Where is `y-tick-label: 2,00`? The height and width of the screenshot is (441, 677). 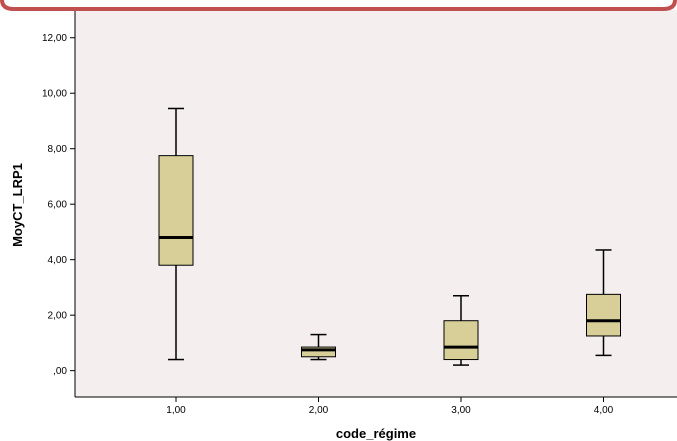 y-tick-label: 2,00 is located at coordinates (58, 316).